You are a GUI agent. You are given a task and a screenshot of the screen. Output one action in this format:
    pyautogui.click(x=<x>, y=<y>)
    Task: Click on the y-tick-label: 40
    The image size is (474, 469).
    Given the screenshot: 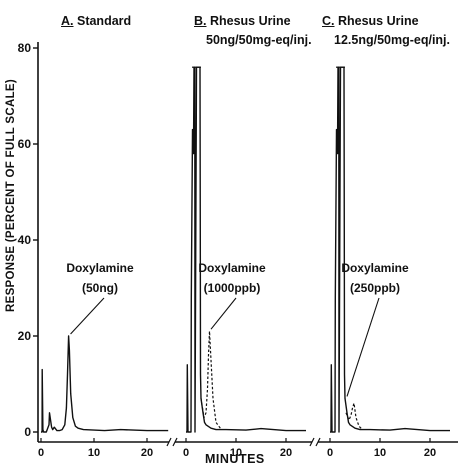 What is the action you would take?
    pyautogui.click(x=25, y=240)
    